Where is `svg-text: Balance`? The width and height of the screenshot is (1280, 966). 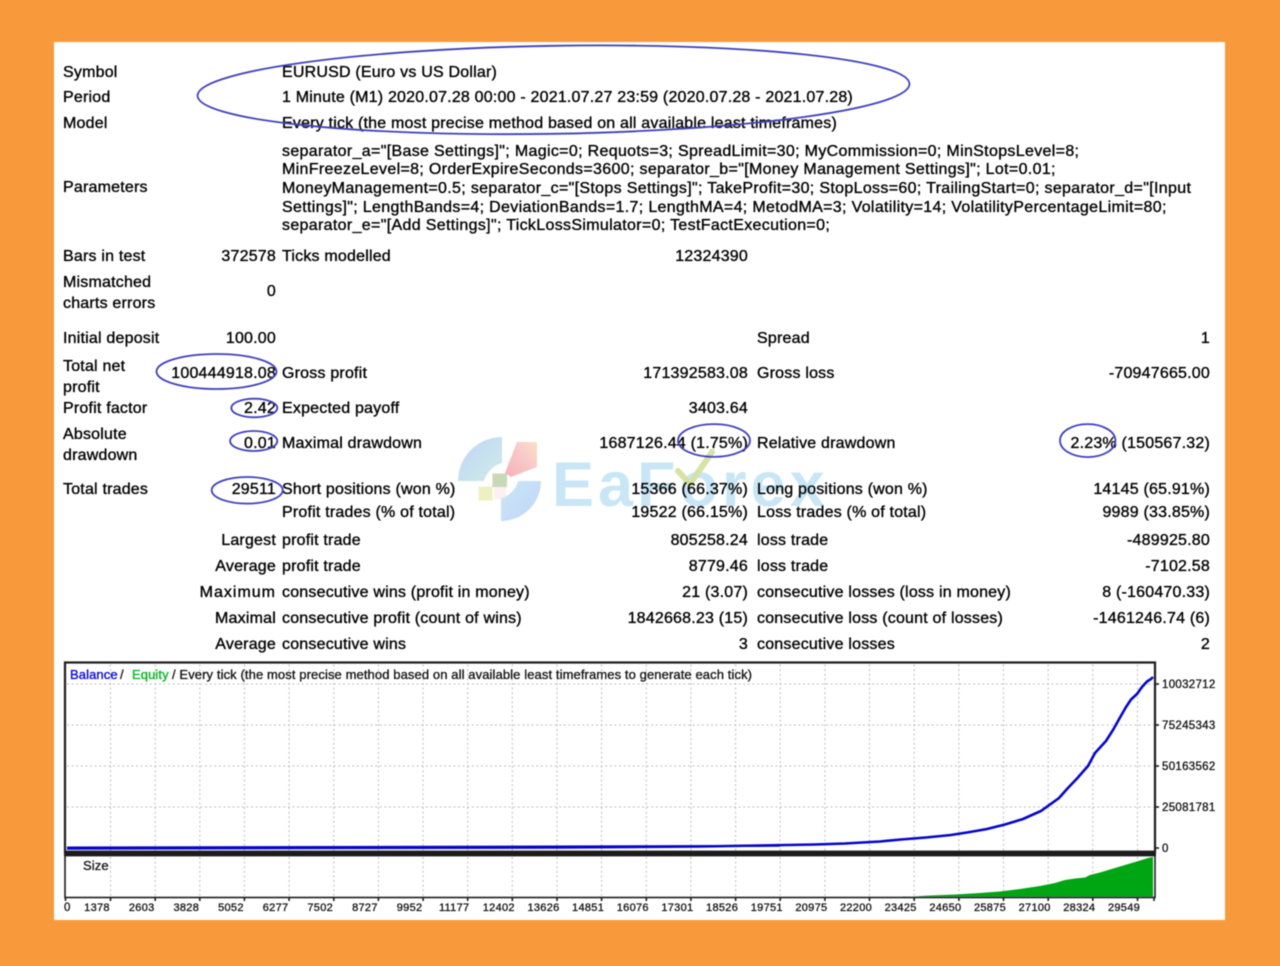 svg-text: Balance is located at coordinates (94, 674).